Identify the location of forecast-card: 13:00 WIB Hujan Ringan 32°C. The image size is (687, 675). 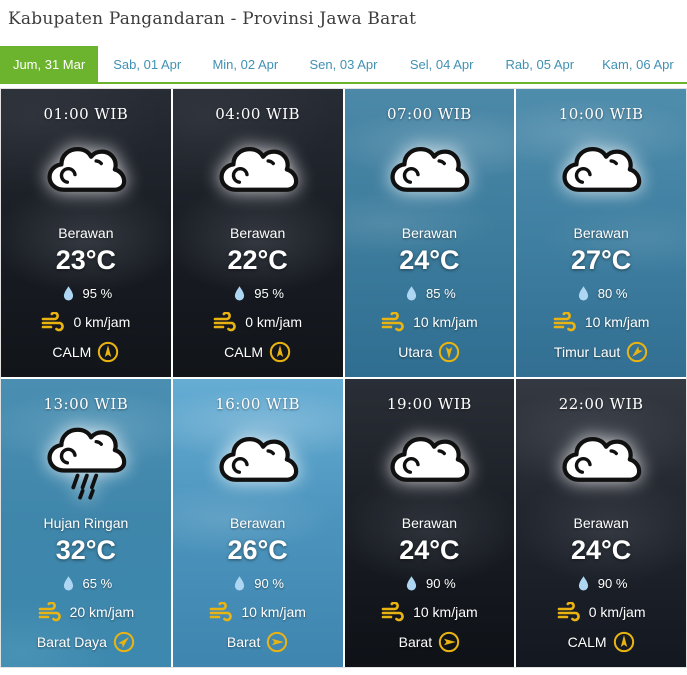
(86, 523).